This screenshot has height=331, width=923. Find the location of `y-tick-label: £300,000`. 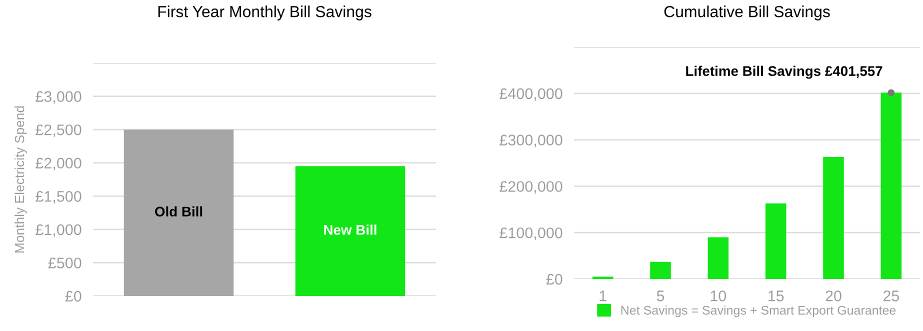

y-tick-label: £300,000 is located at coordinates (531, 141).